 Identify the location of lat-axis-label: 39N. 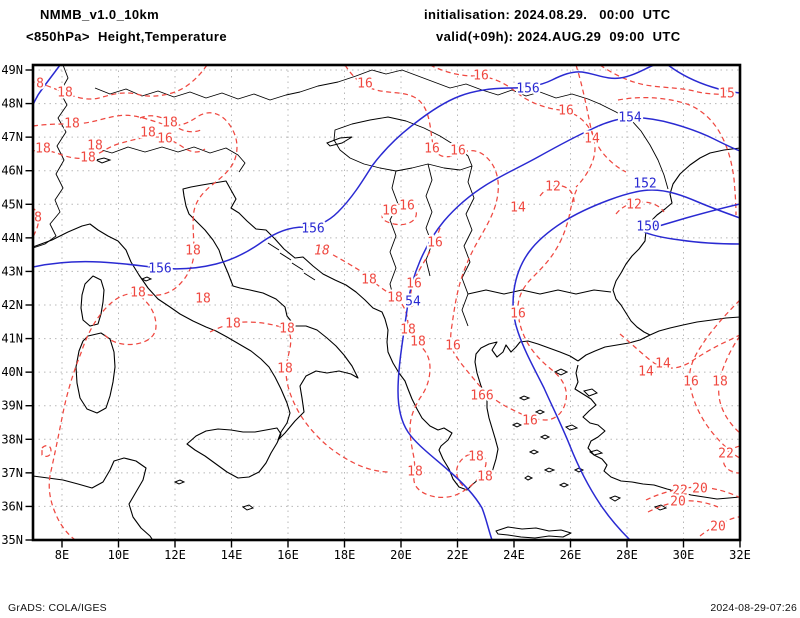
(12, 406).